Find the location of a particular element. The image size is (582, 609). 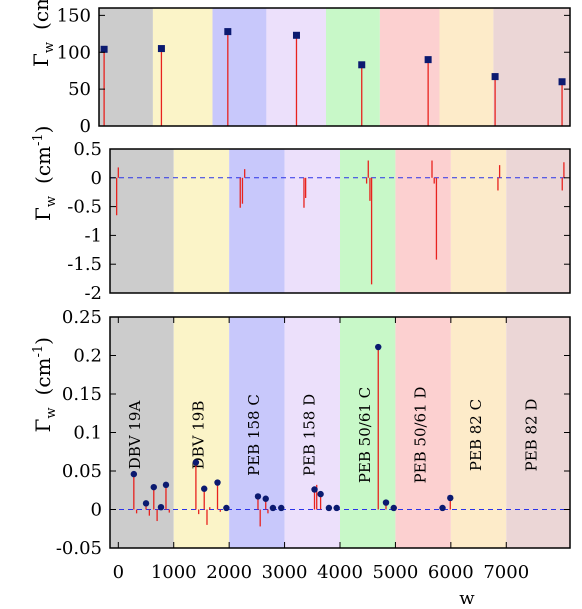

x-axis-label: w is located at coordinates (467, 598).